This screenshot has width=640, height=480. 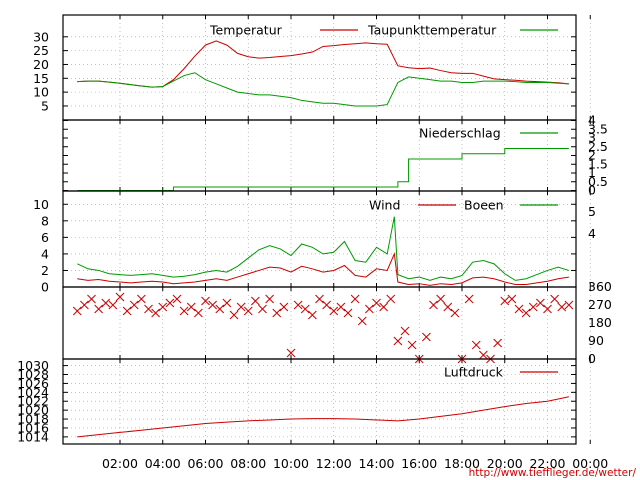 What do you see at coordinates (484, 205) in the screenshot?
I see `legend-label: Boeen` at bounding box center [484, 205].